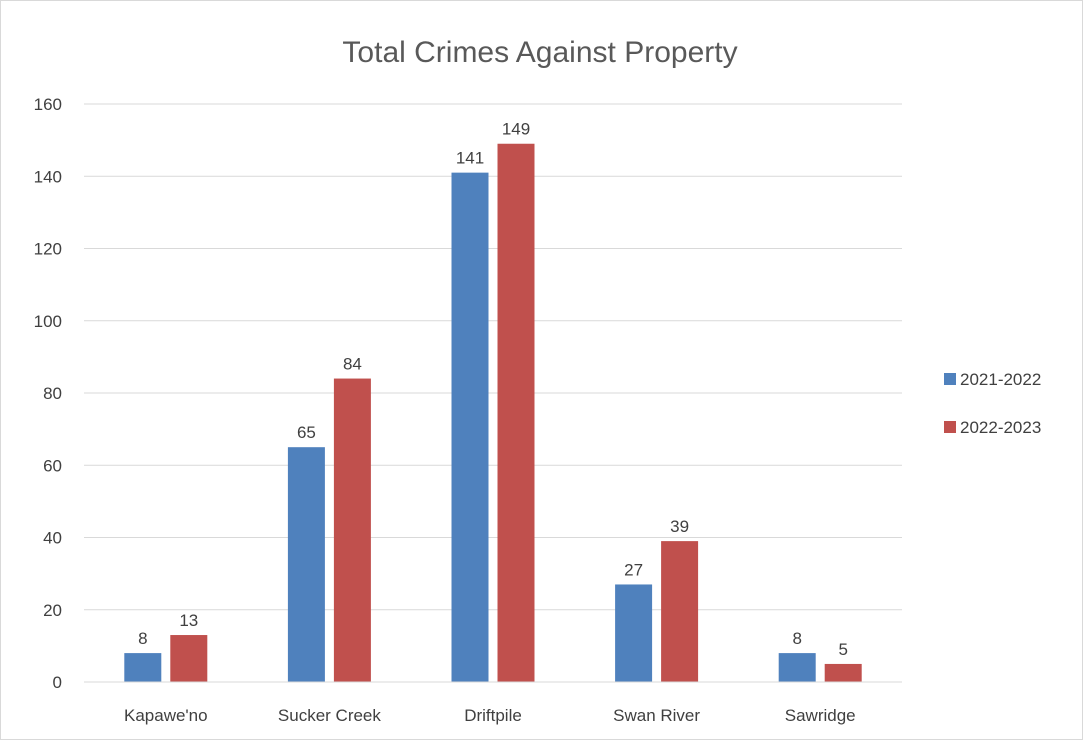 This screenshot has width=1083, height=740. What do you see at coordinates (470, 158) in the screenshot?
I see `data-label: 141` at bounding box center [470, 158].